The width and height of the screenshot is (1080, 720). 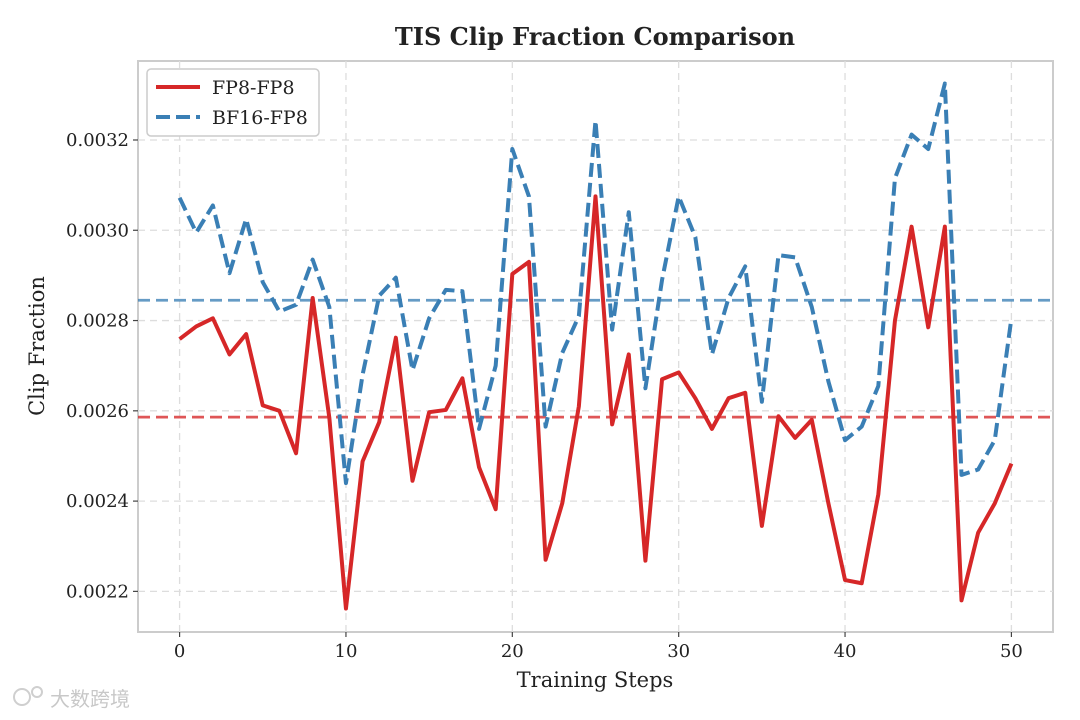 I want to click on watermark-logo-dot-icon, so click(x=37, y=692).